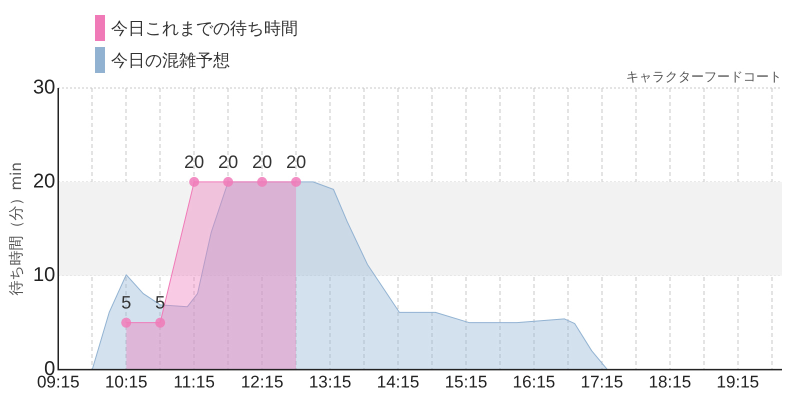  What do you see at coordinates (738, 382) in the screenshot?
I see `x-tick-label: 19:15` at bounding box center [738, 382].